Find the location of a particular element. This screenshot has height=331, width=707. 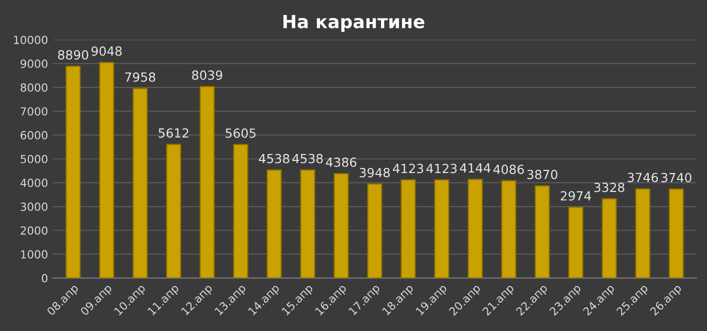

data-label: 4144 is located at coordinates (475, 168).